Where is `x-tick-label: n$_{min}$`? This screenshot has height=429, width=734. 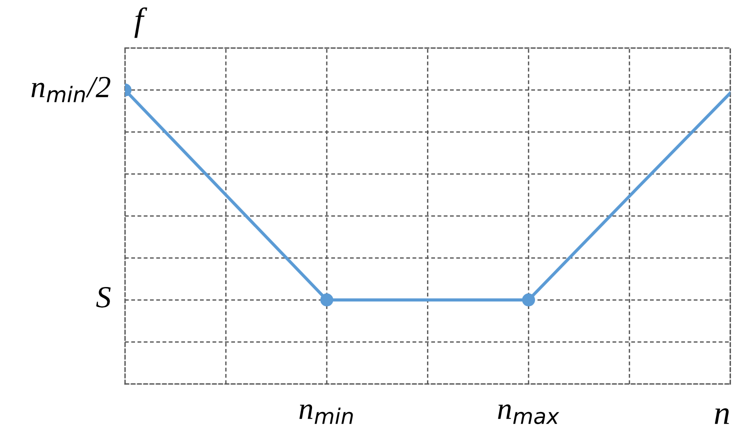
x-tick-label: n$_{min}$ is located at coordinates (326, 414).